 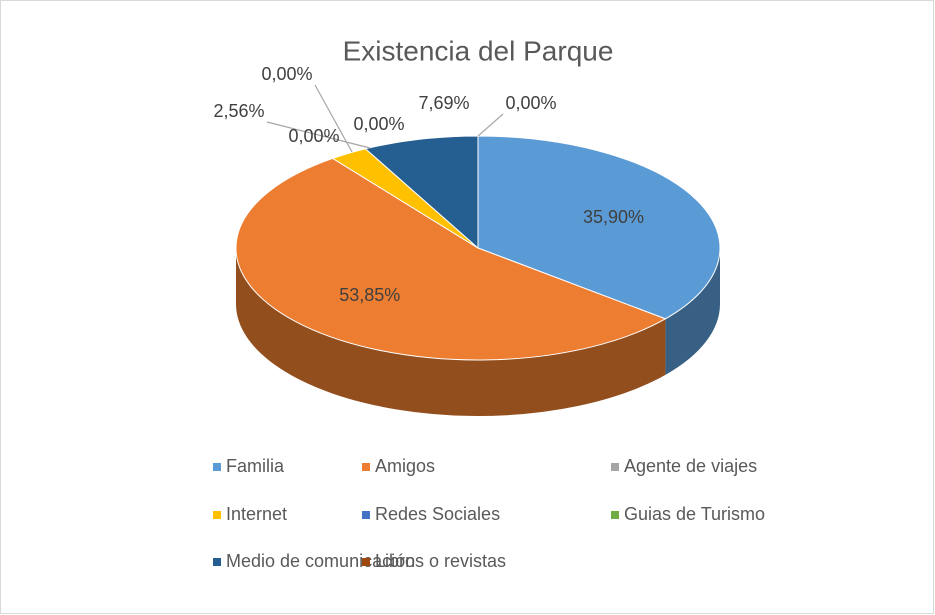 I want to click on data-label: 7,69%, so click(x=443, y=103).